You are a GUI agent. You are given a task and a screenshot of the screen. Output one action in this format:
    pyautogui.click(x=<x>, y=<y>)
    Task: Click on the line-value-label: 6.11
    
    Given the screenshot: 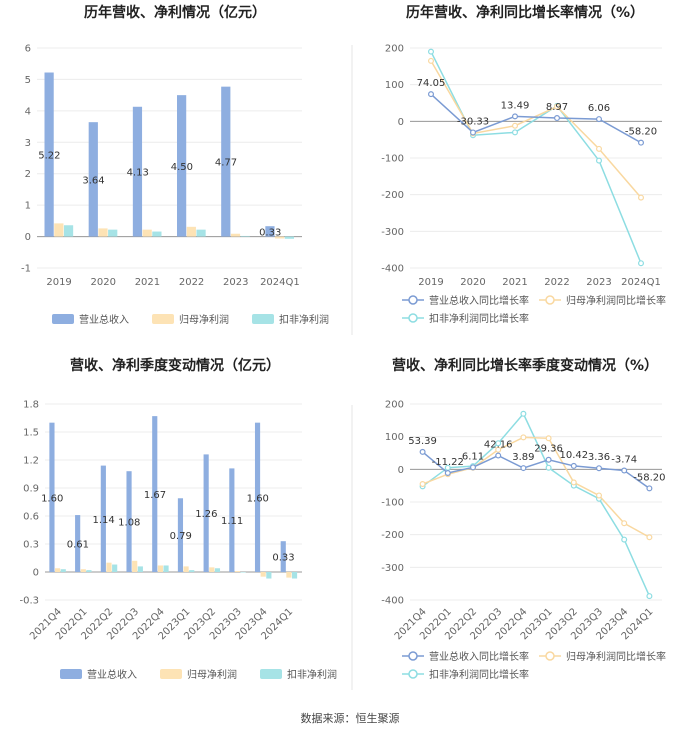 What is the action you would take?
    pyautogui.click(x=473, y=456)
    